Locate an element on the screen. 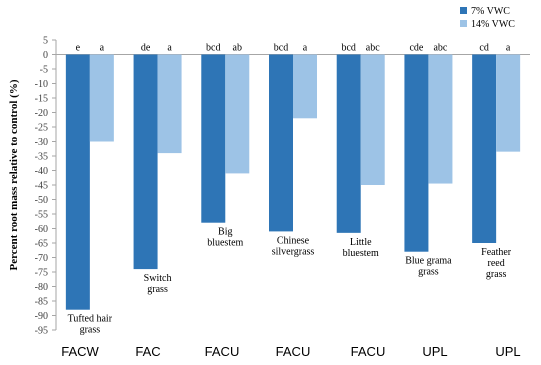 The height and width of the screenshot is (365, 541). y-tick-label: -45 is located at coordinates (41, 186).